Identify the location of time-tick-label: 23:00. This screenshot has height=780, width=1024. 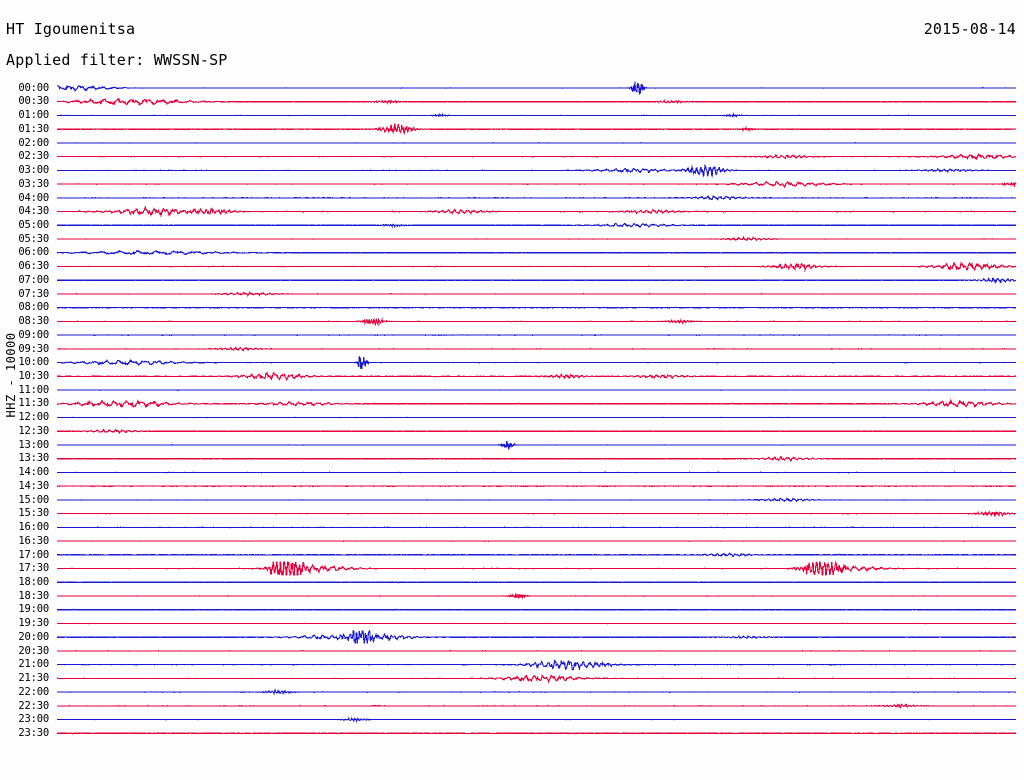
(33, 719).